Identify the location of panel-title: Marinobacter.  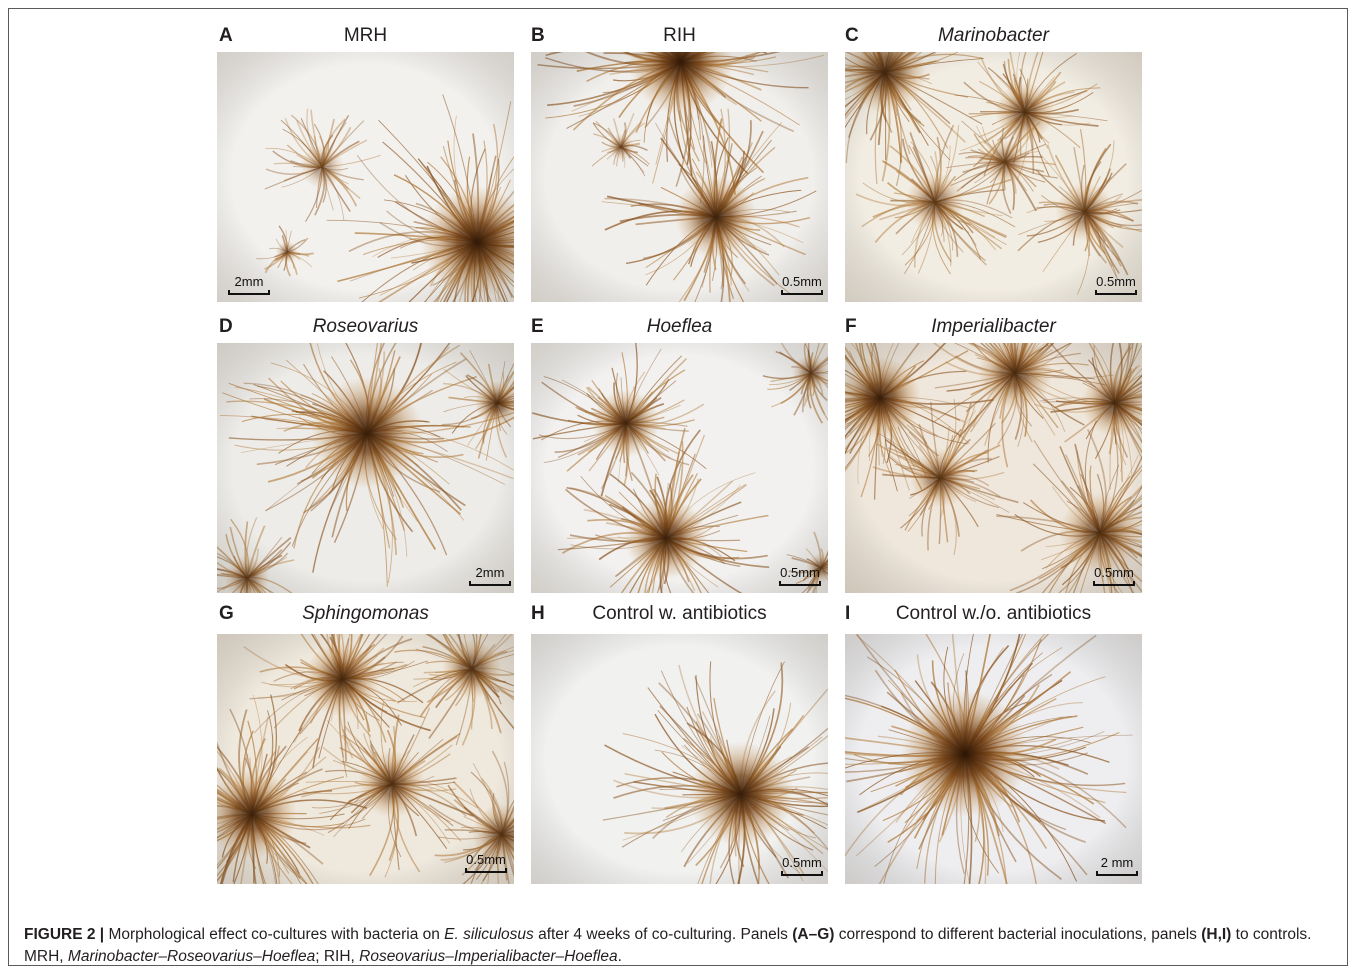
(993, 35).